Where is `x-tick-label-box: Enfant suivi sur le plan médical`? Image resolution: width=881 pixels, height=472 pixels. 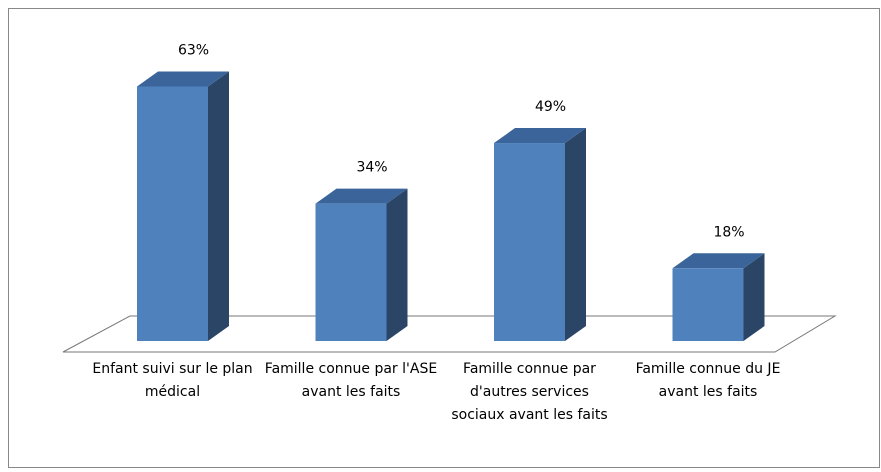 x-tick-label-box: Enfant suivi sur le plan médical is located at coordinates (172, 380).